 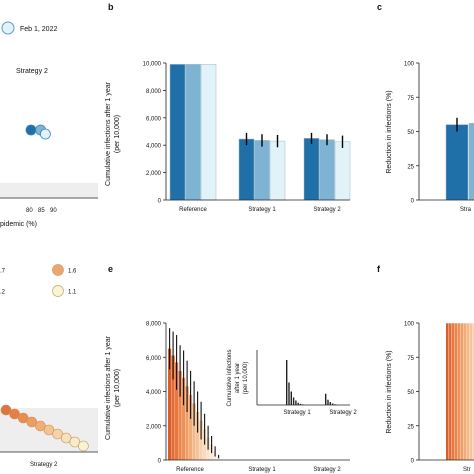 What do you see at coordinates (49, 366) in the screenshot?
I see `panel-d: .7 1.6 .2 1.1 Strategy 2` at bounding box center [49, 366].